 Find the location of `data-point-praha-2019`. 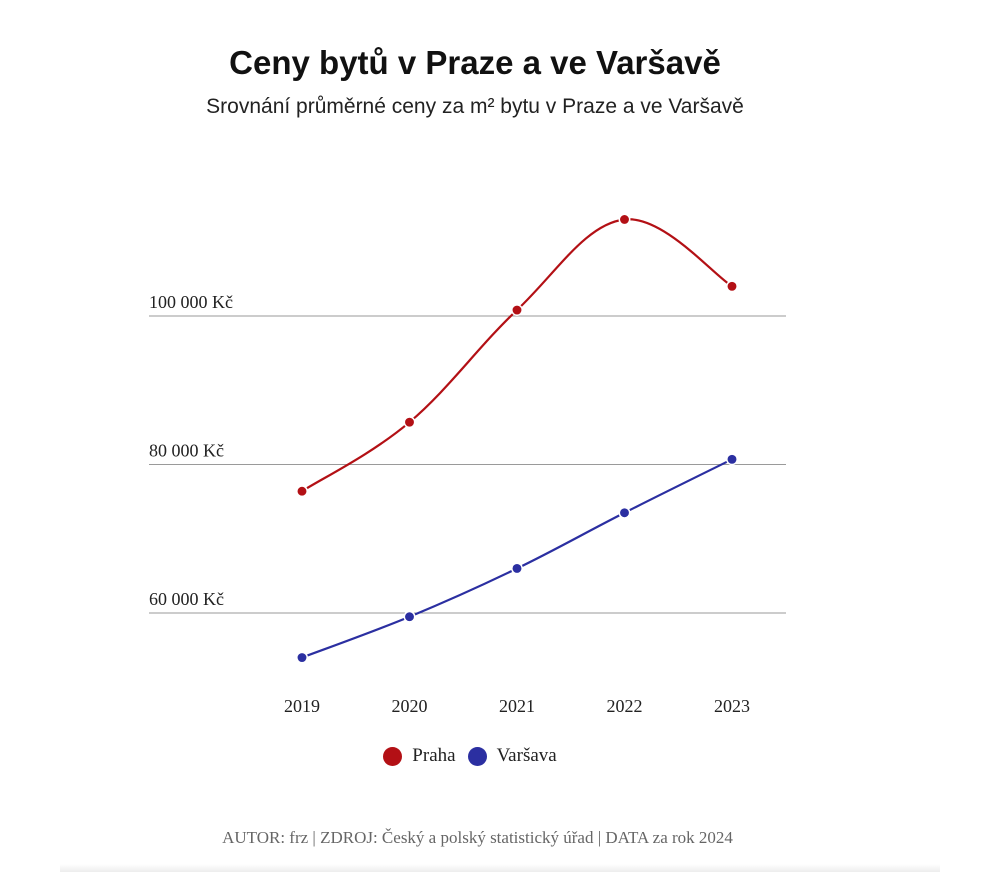

data-point-praha-2019 is located at coordinates (302, 491).